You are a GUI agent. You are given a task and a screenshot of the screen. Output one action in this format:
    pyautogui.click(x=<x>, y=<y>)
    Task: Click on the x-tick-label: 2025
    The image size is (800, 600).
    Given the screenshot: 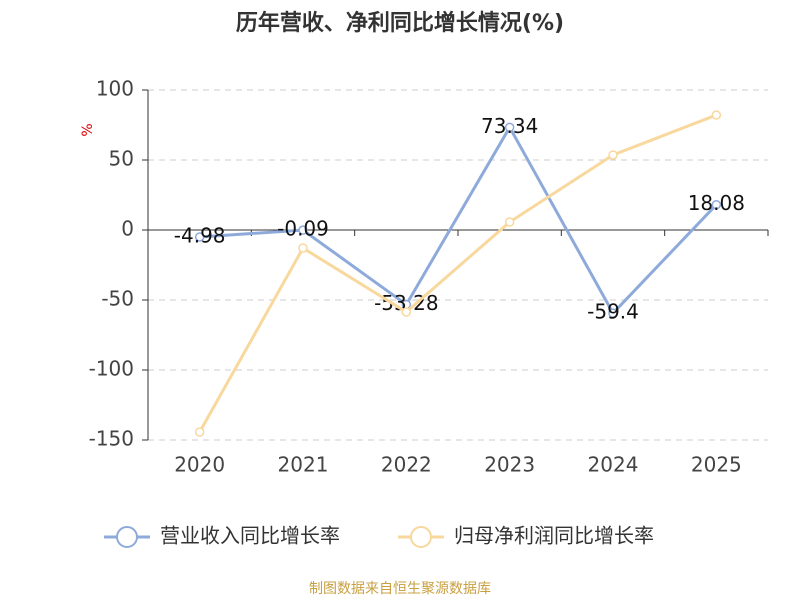 What is the action you would take?
    pyautogui.click(x=716, y=465)
    